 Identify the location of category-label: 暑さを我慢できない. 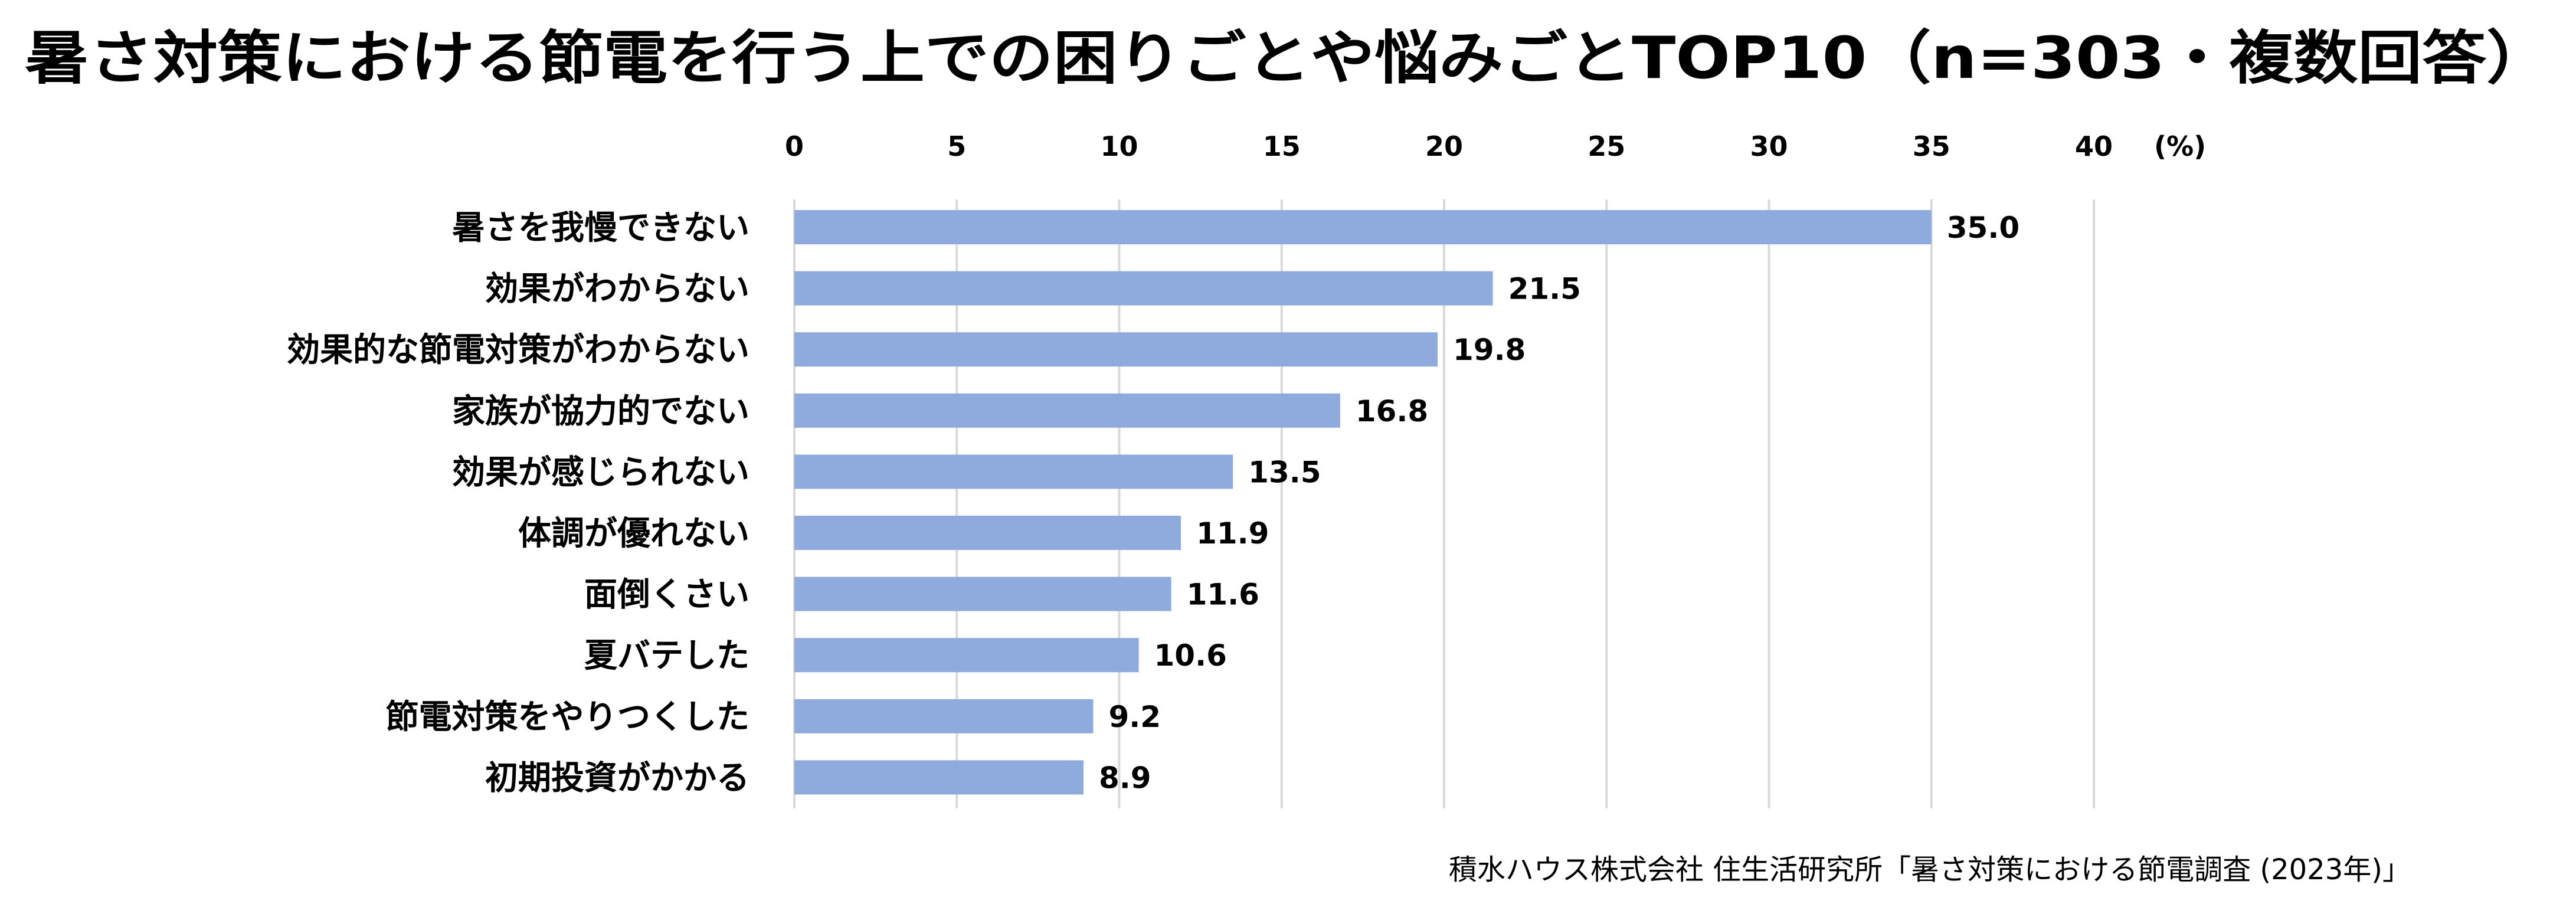
(600, 228).